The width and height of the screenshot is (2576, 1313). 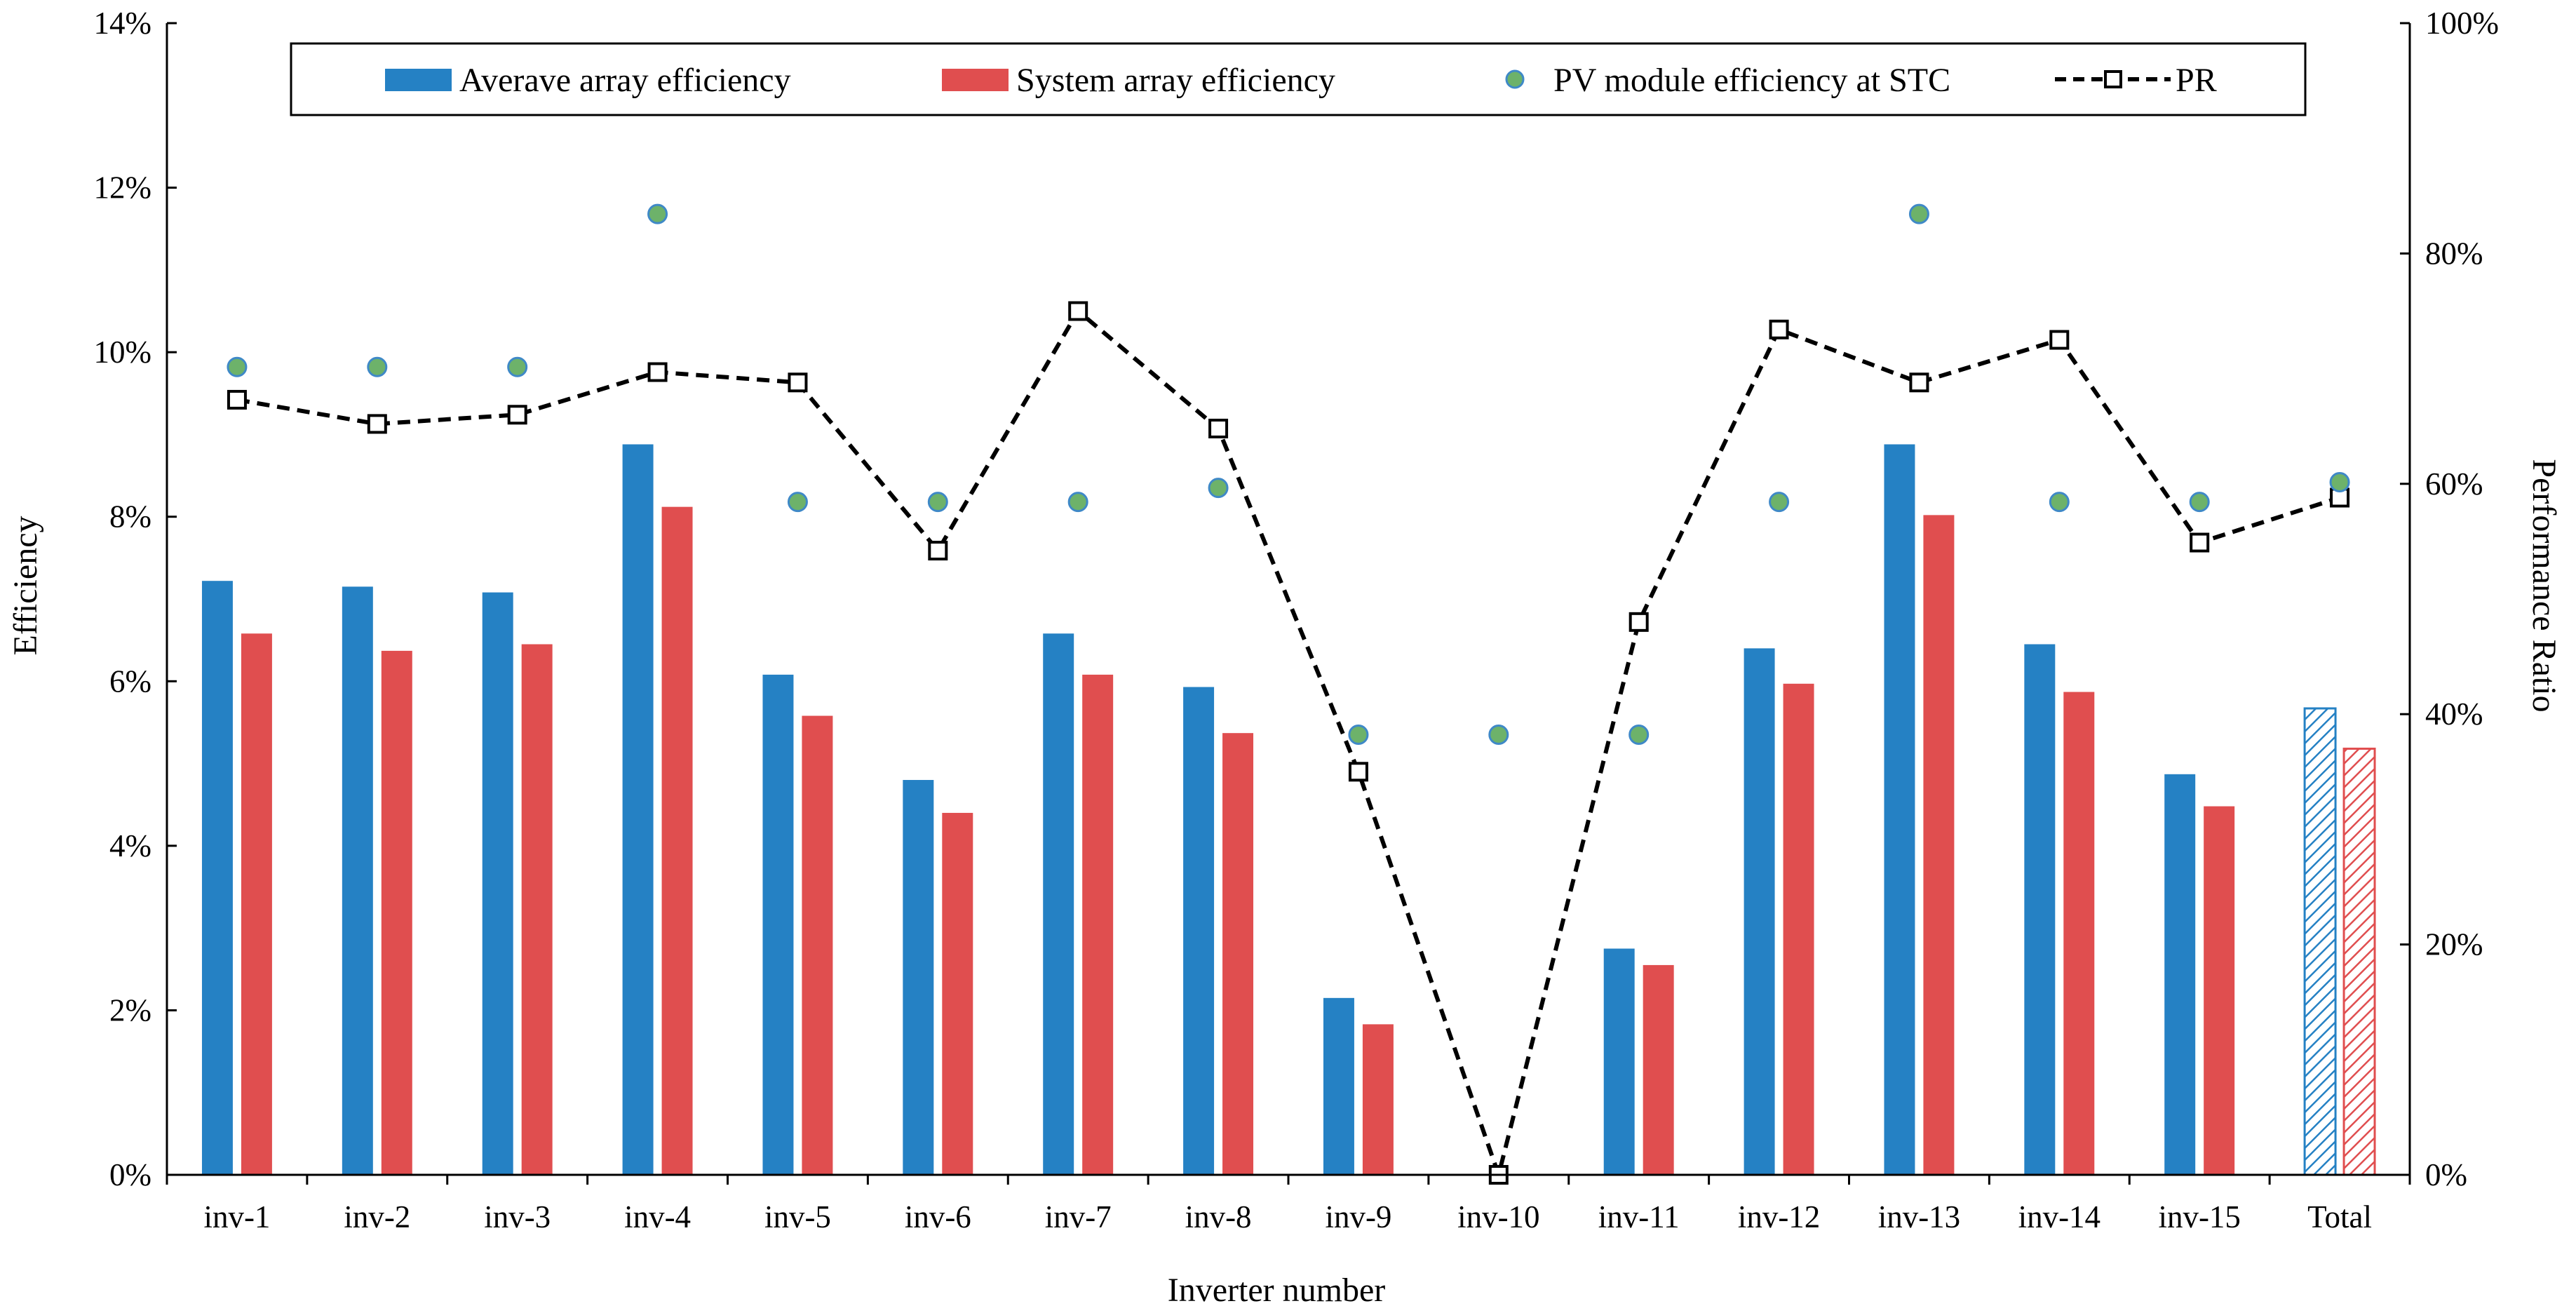 I want to click on legend-border, so click(x=1298, y=79).